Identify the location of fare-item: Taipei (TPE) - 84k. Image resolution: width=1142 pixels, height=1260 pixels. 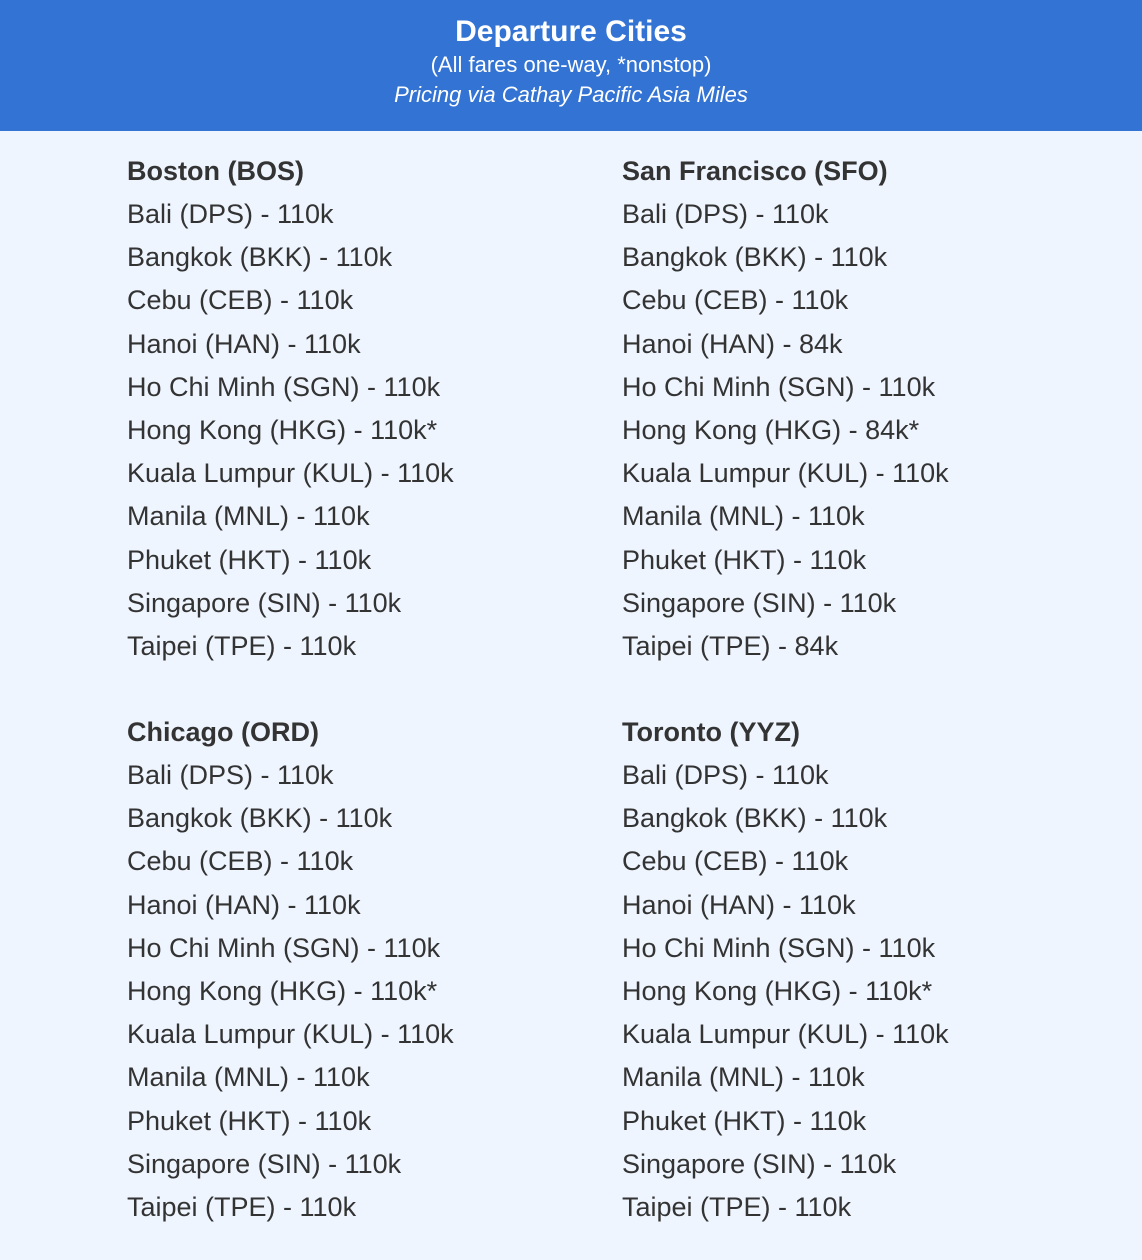
(730, 646).